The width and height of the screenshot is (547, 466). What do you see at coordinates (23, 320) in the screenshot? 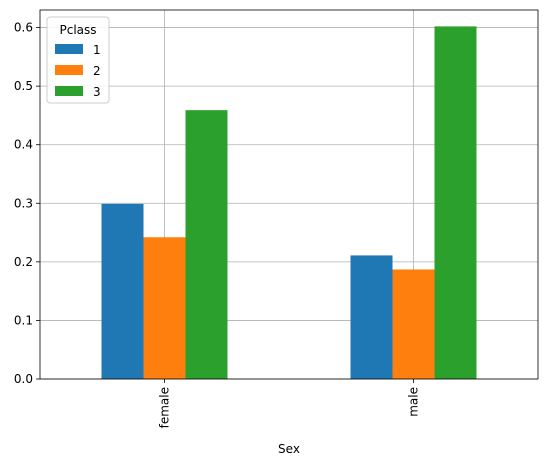
I see `y-tick-label: 0.1` at bounding box center [23, 320].